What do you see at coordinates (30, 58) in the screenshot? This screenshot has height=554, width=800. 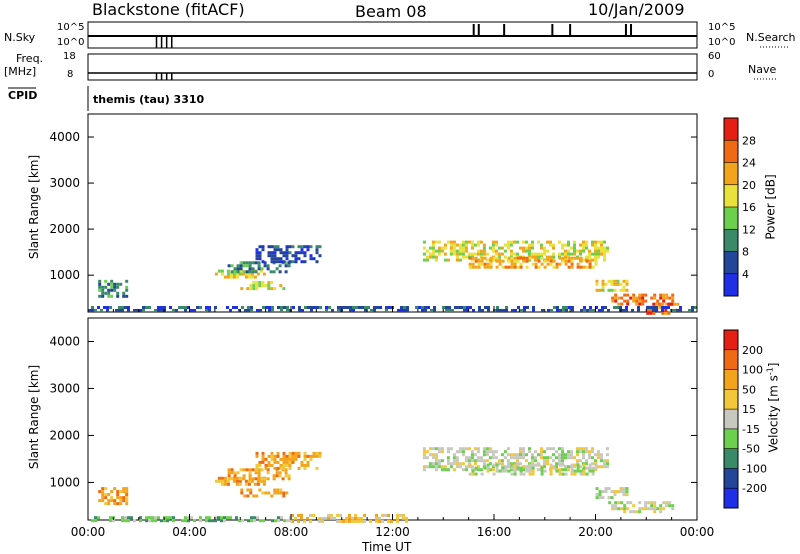 I see `freq-label: Freq.` at bounding box center [30, 58].